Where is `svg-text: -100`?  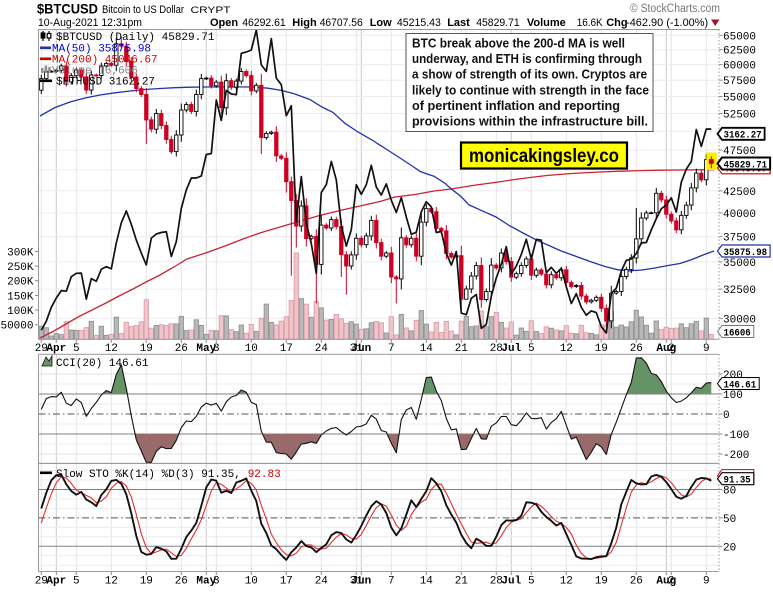 svg-text: -100 is located at coordinates (736, 436).